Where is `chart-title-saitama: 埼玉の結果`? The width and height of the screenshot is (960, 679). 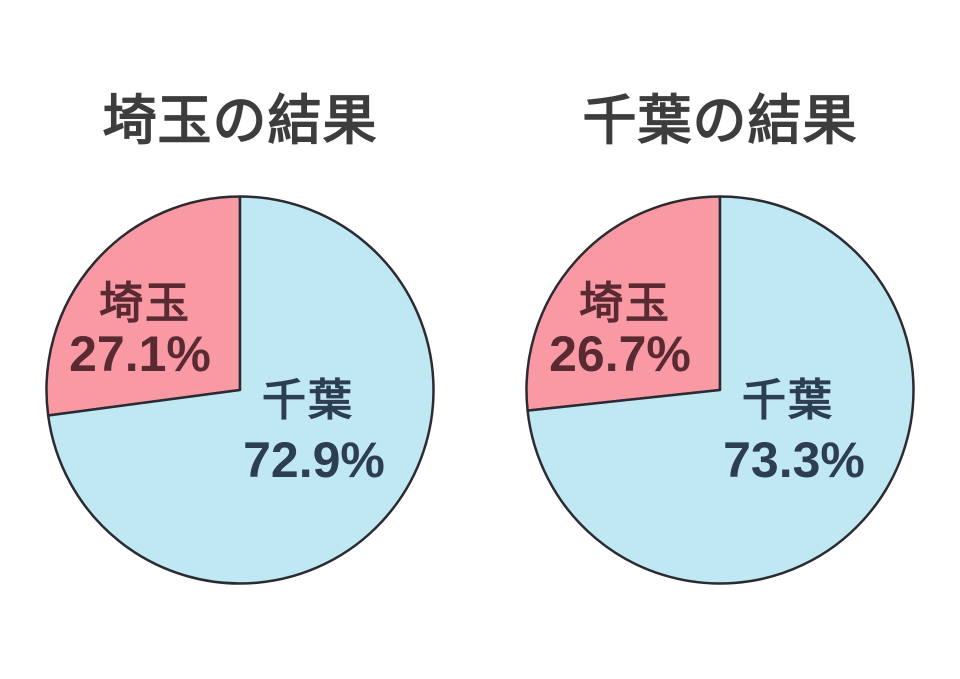
chart-title-saitama: 埼玉の結果 is located at coordinates (240, 121).